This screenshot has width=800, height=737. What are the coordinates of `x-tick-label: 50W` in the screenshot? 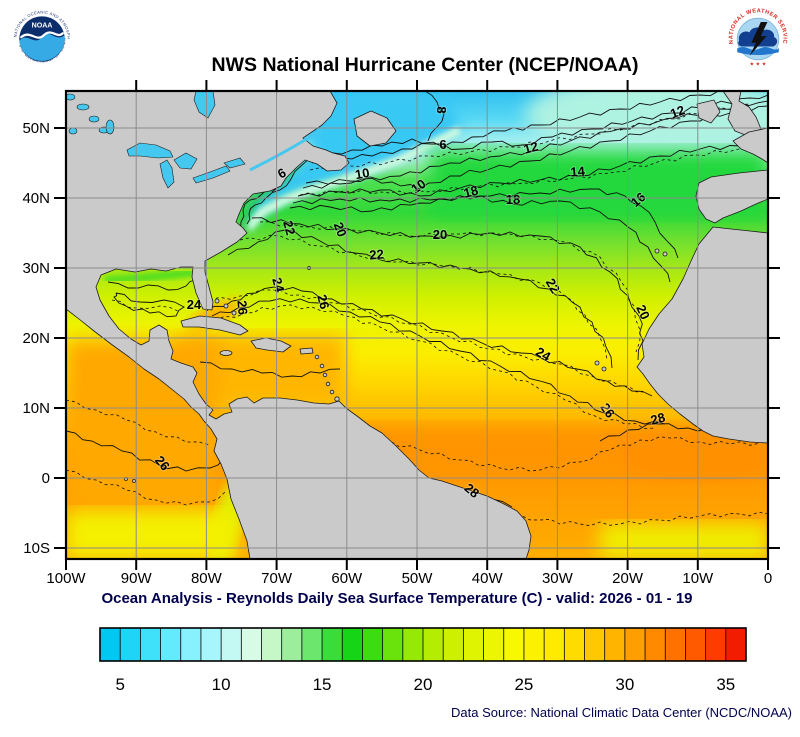 It's located at (418, 578).